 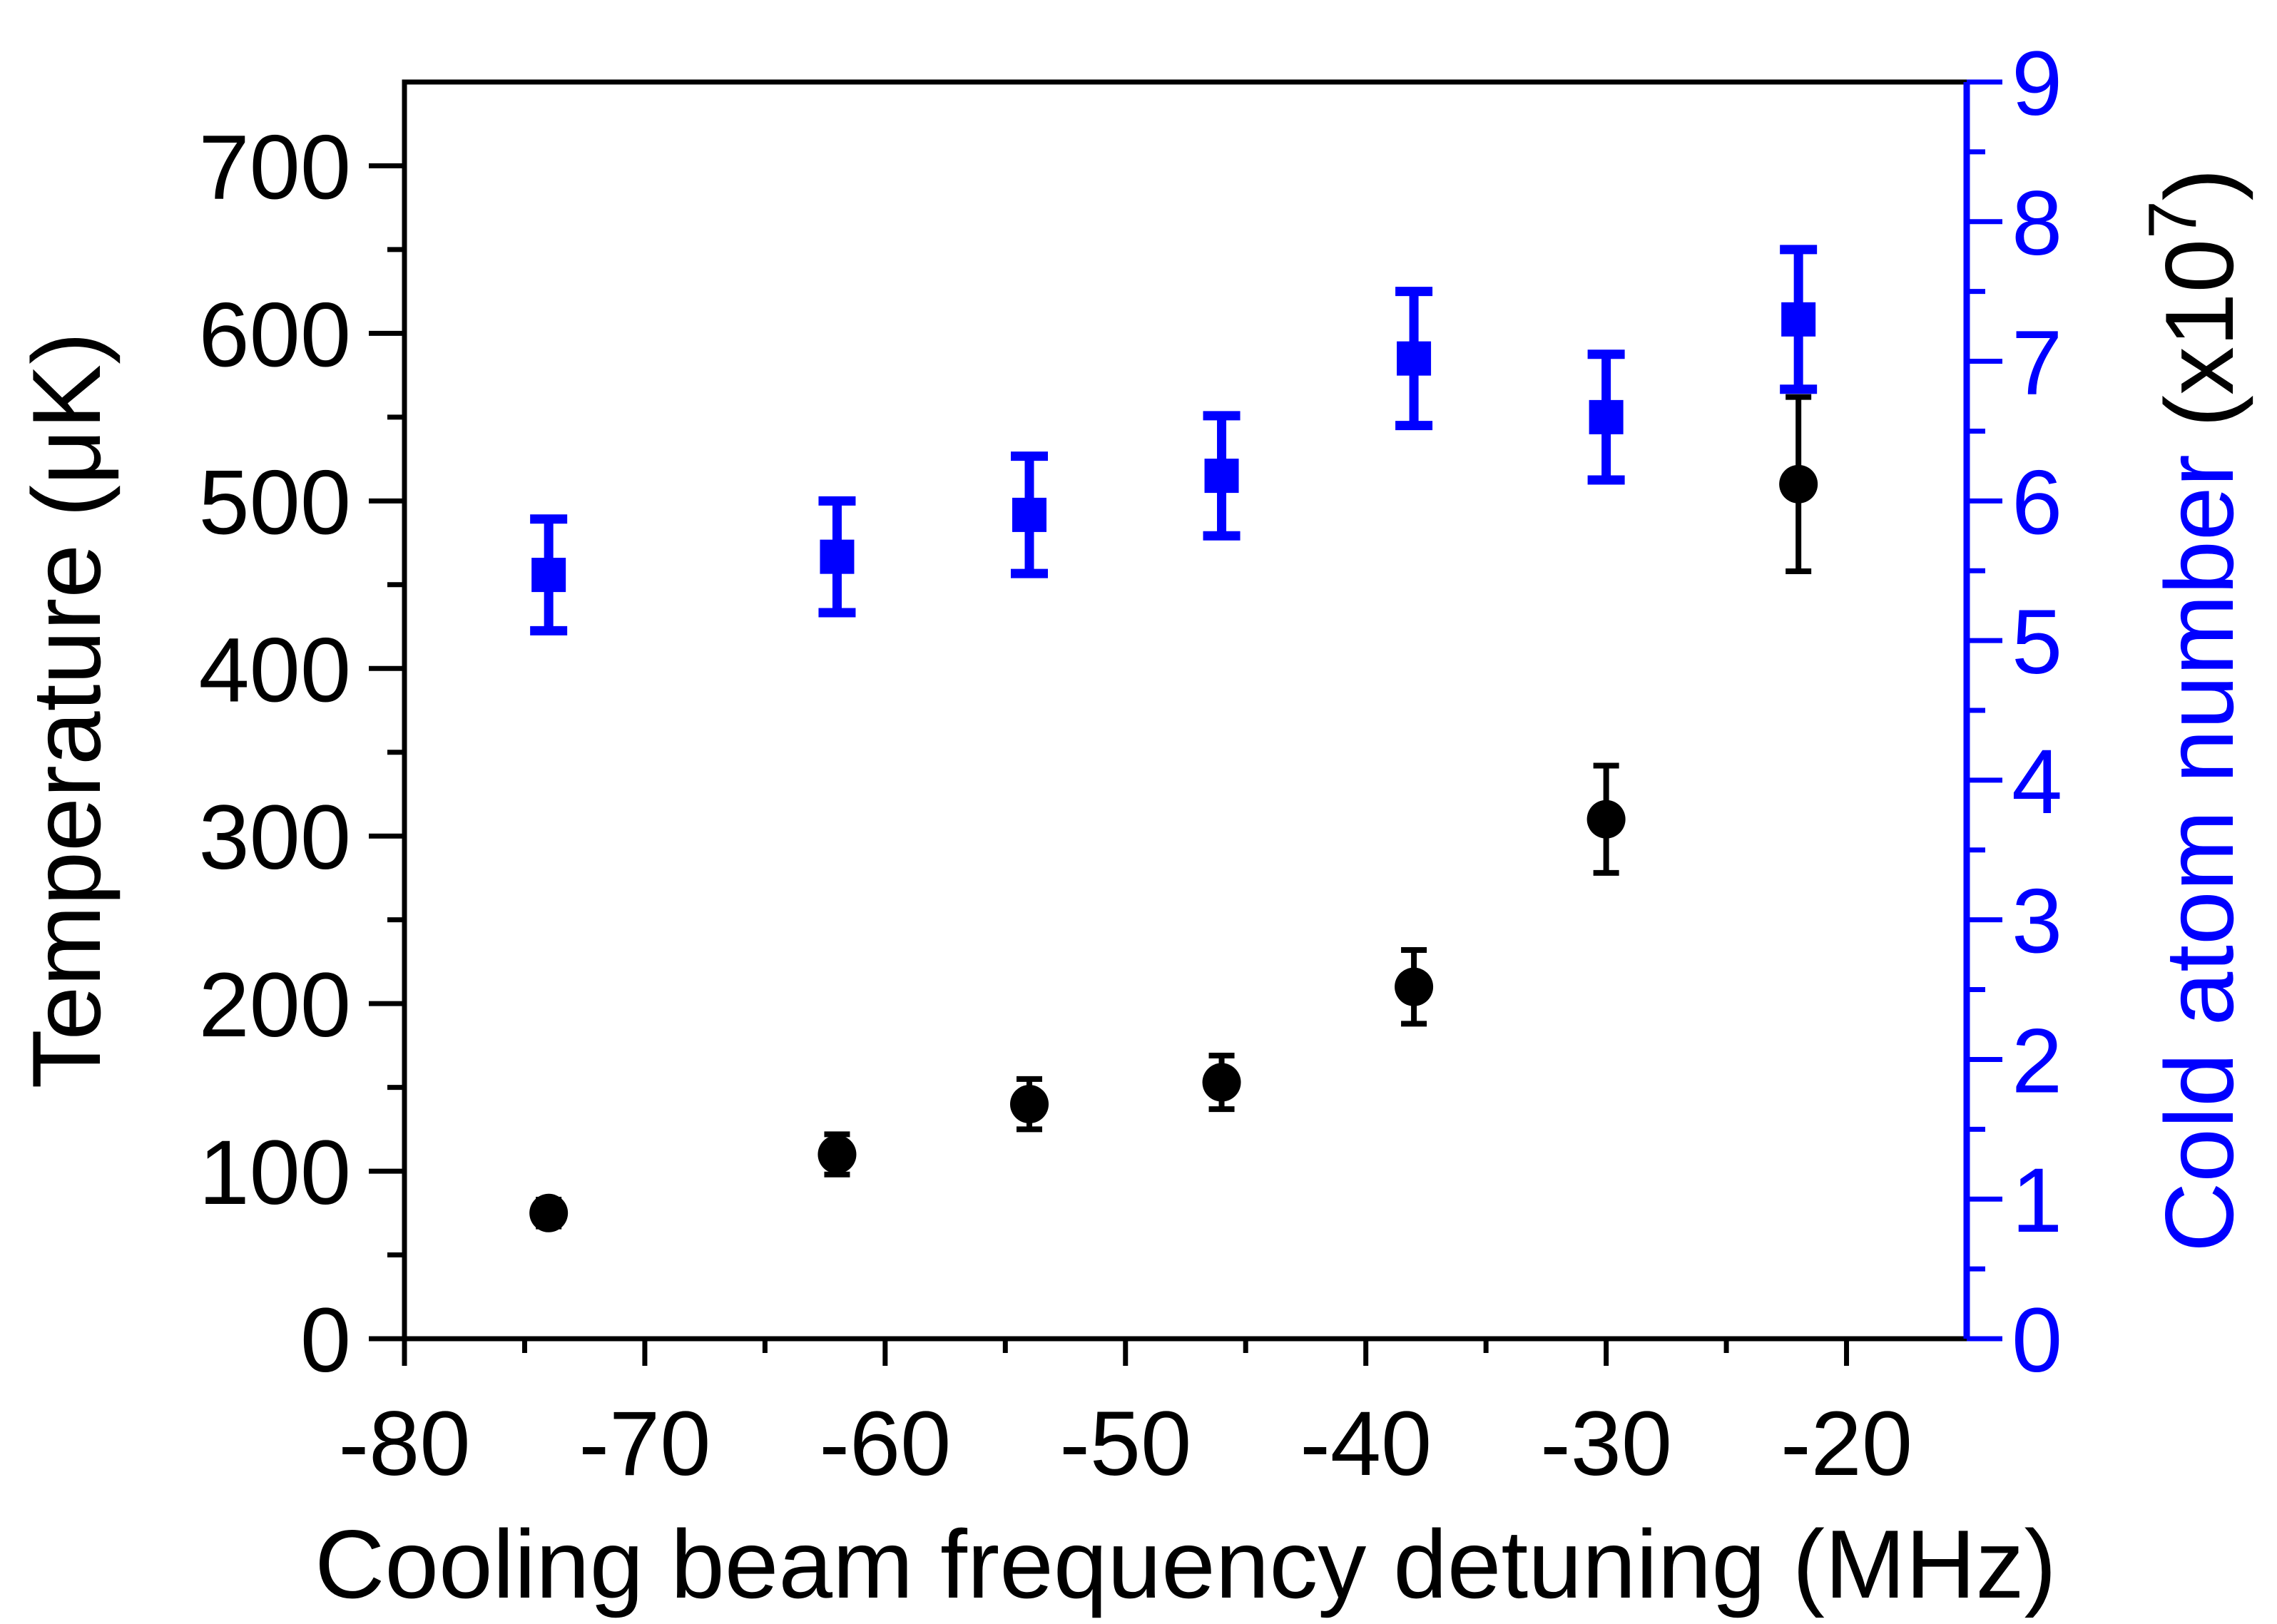 I want to click on y-right-tick-label: 4, so click(x=2037, y=782).